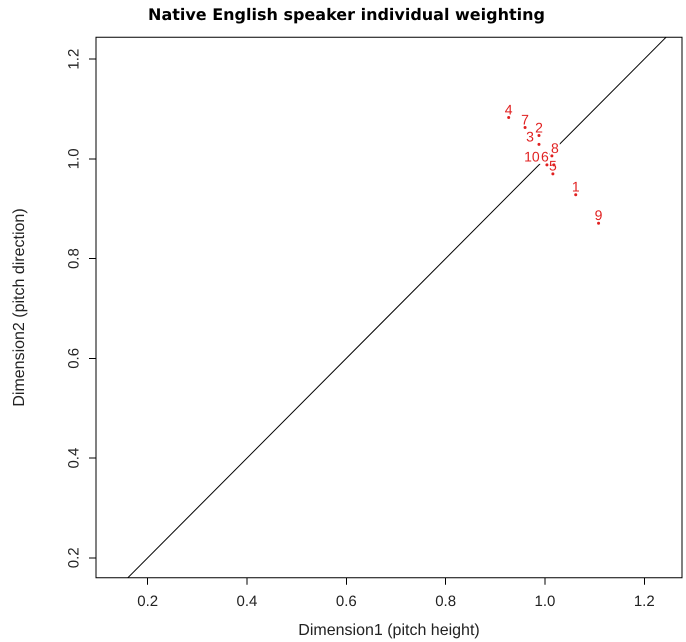  What do you see at coordinates (346, 601) in the screenshot?
I see `x-tick-label: 0.6` at bounding box center [346, 601].